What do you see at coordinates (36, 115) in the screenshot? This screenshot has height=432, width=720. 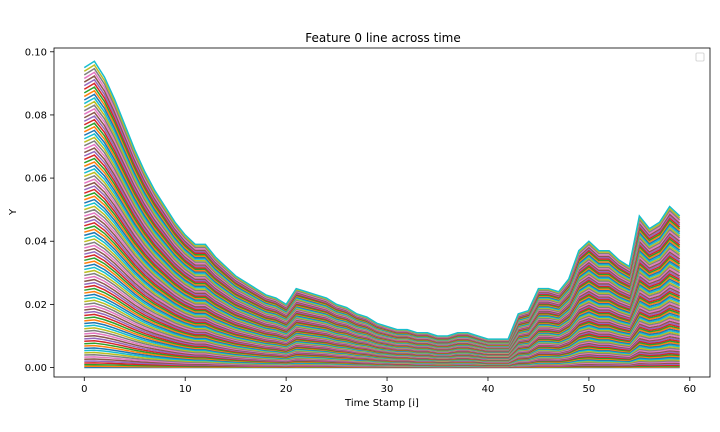 I see `y-tick-label: 0.08` at bounding box center [36, 115].